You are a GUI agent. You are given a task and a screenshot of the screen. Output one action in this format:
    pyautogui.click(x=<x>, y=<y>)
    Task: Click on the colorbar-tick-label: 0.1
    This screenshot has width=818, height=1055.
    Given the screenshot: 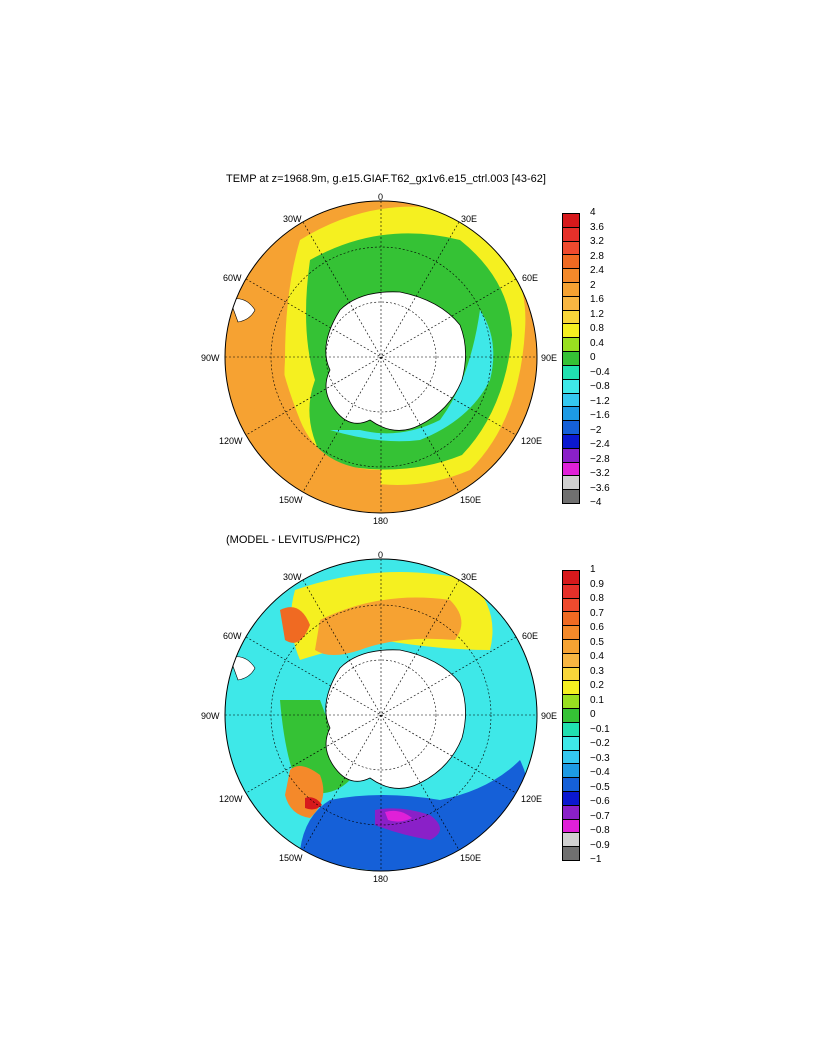 What is the action you would take?
    pyautogui.click(x=597, y=700)
    